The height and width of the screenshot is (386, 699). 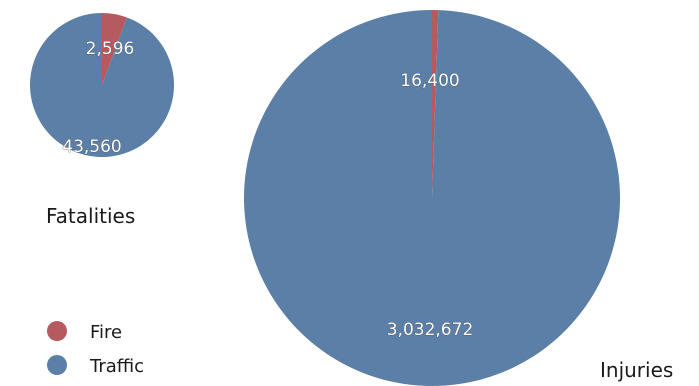 What do you see at coordinates (116, 366) in the screenshot?
I see `legend-label-traffic: Traffic` at bounding box center [116, 366].